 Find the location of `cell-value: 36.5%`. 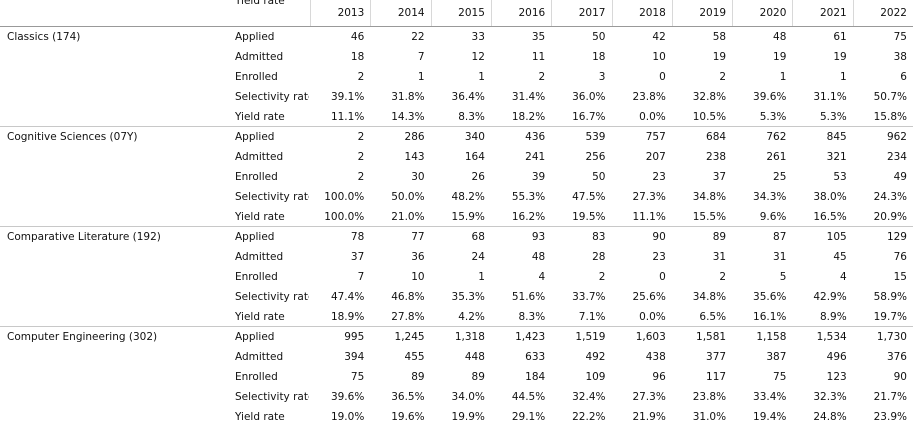

cell-value: 36.5% is located at coordinates (408, 397).